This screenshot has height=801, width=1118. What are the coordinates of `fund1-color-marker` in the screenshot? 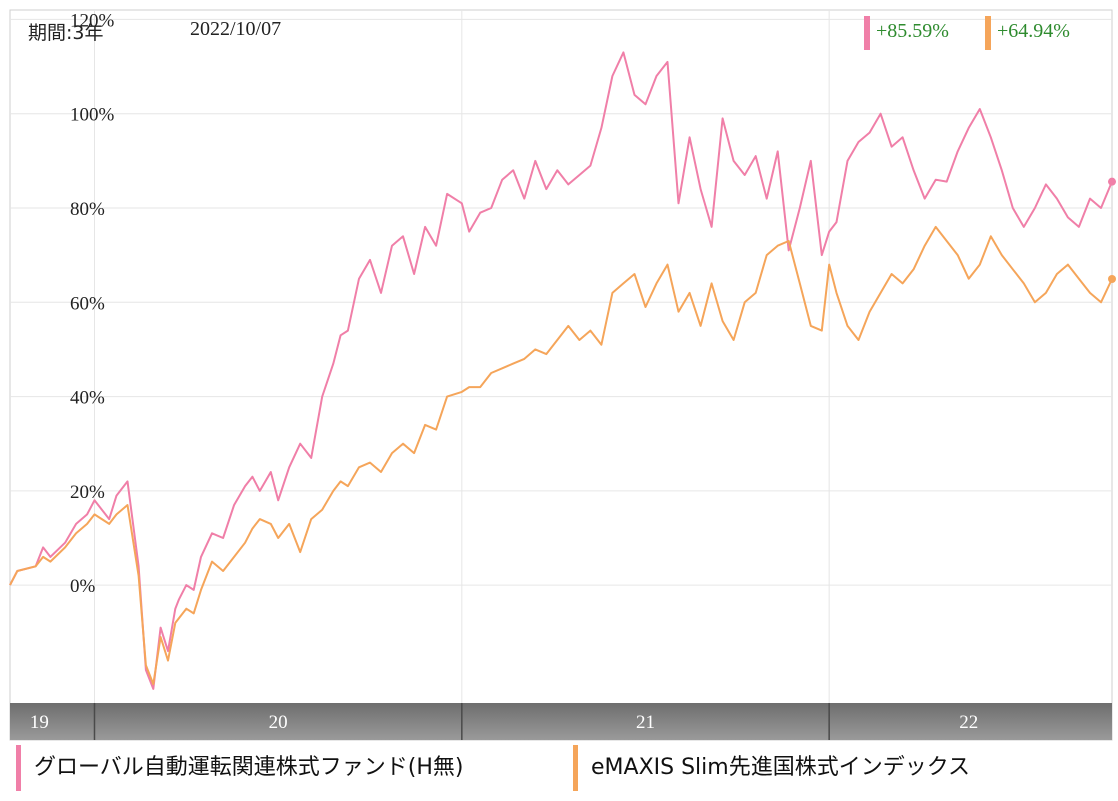 It's located at (867, 33).